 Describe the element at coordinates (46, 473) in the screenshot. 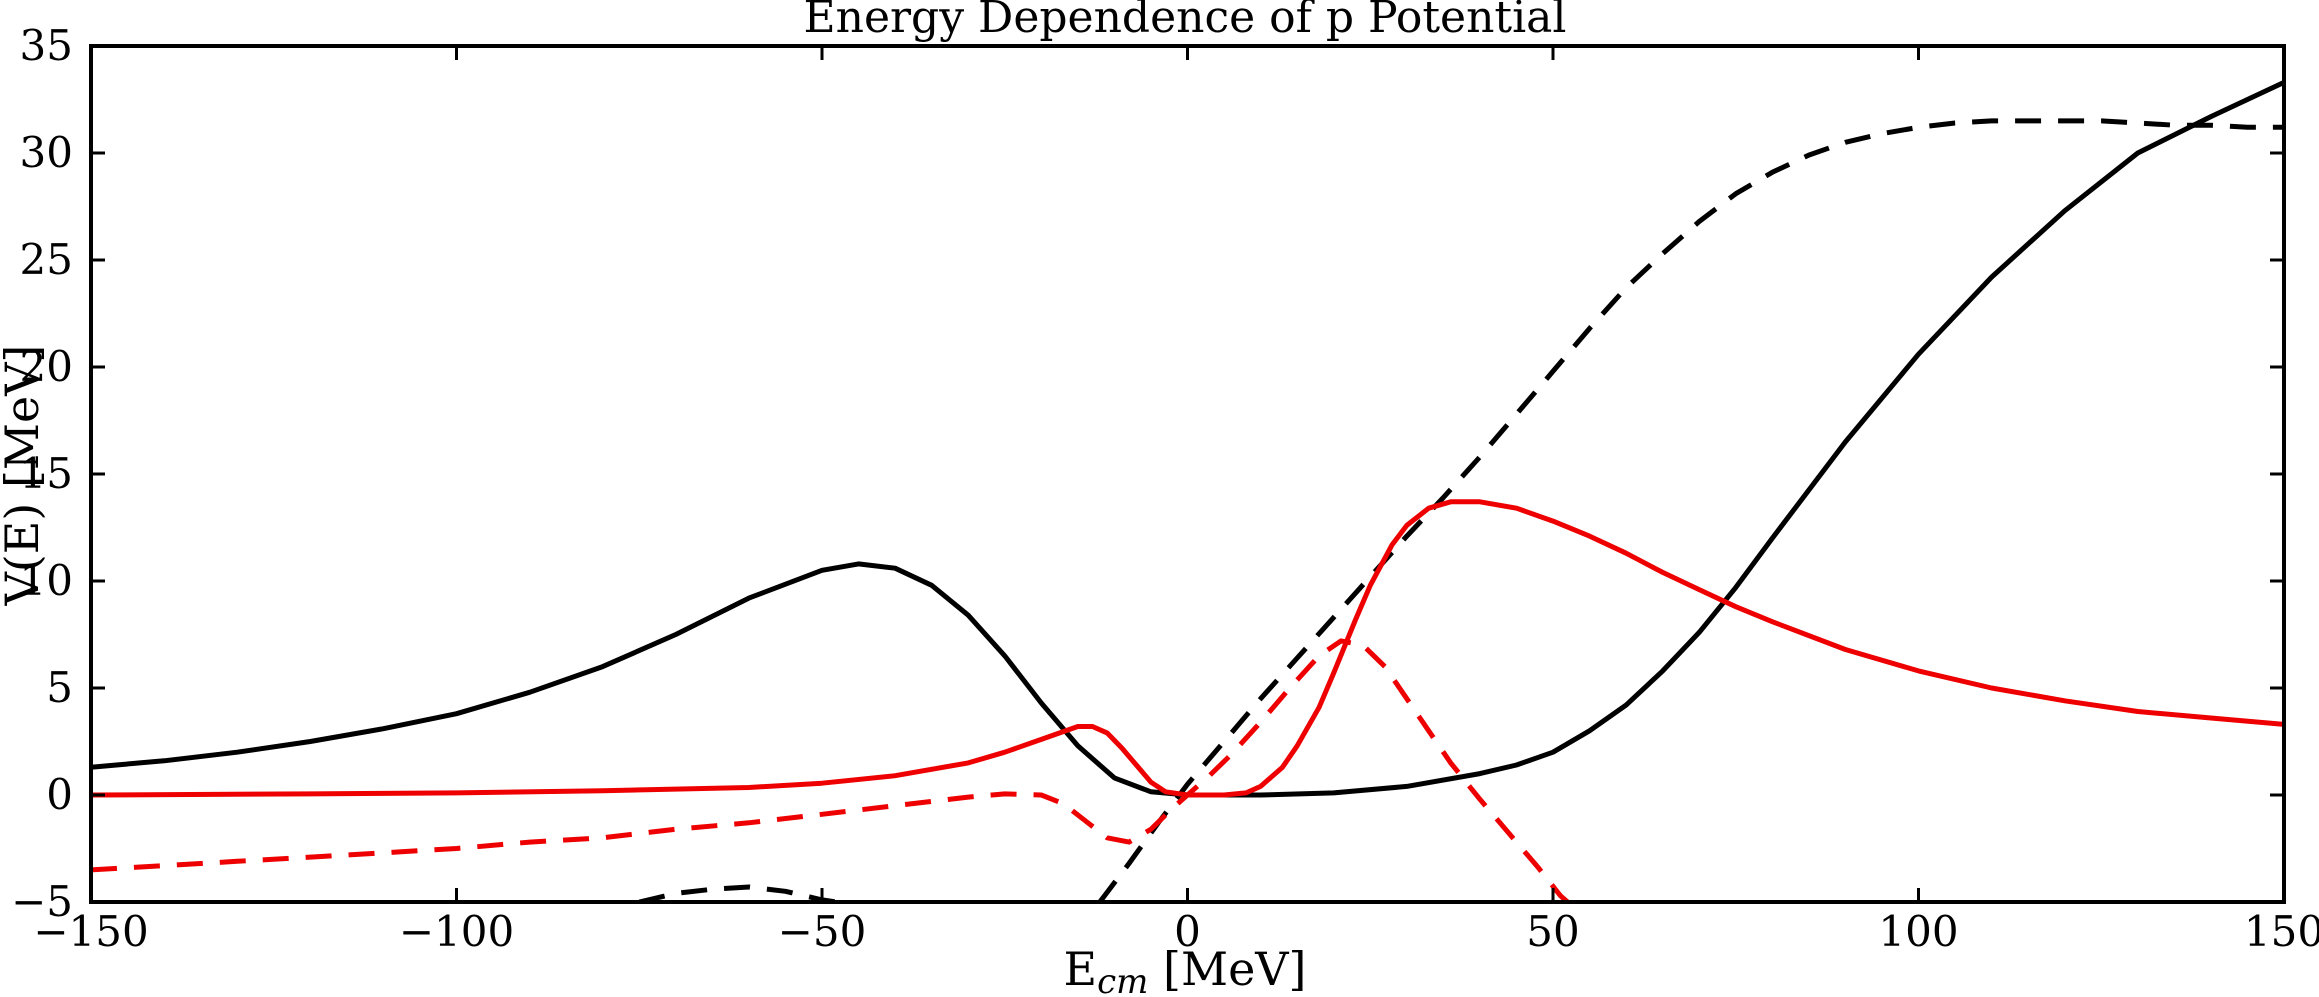

I see `y-tick-label: 15` at that location.